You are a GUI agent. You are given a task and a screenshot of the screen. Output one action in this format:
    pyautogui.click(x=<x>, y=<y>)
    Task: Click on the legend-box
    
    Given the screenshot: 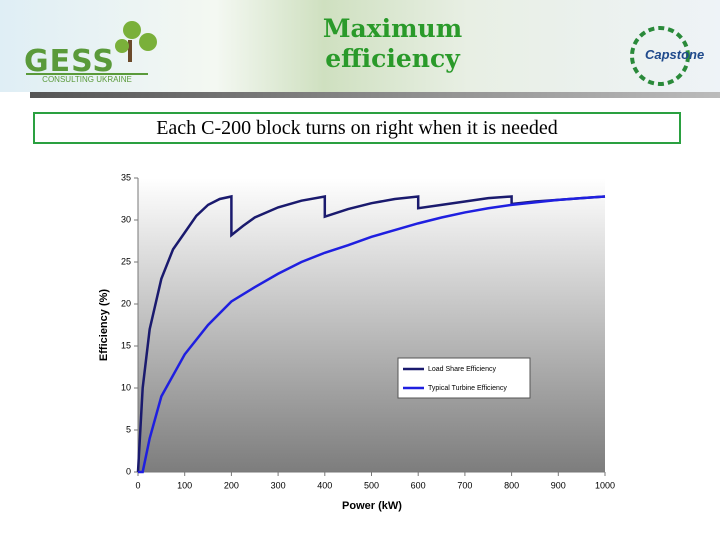 What is the action you would take?
    pyautogui.click(x=464, y=378)
    